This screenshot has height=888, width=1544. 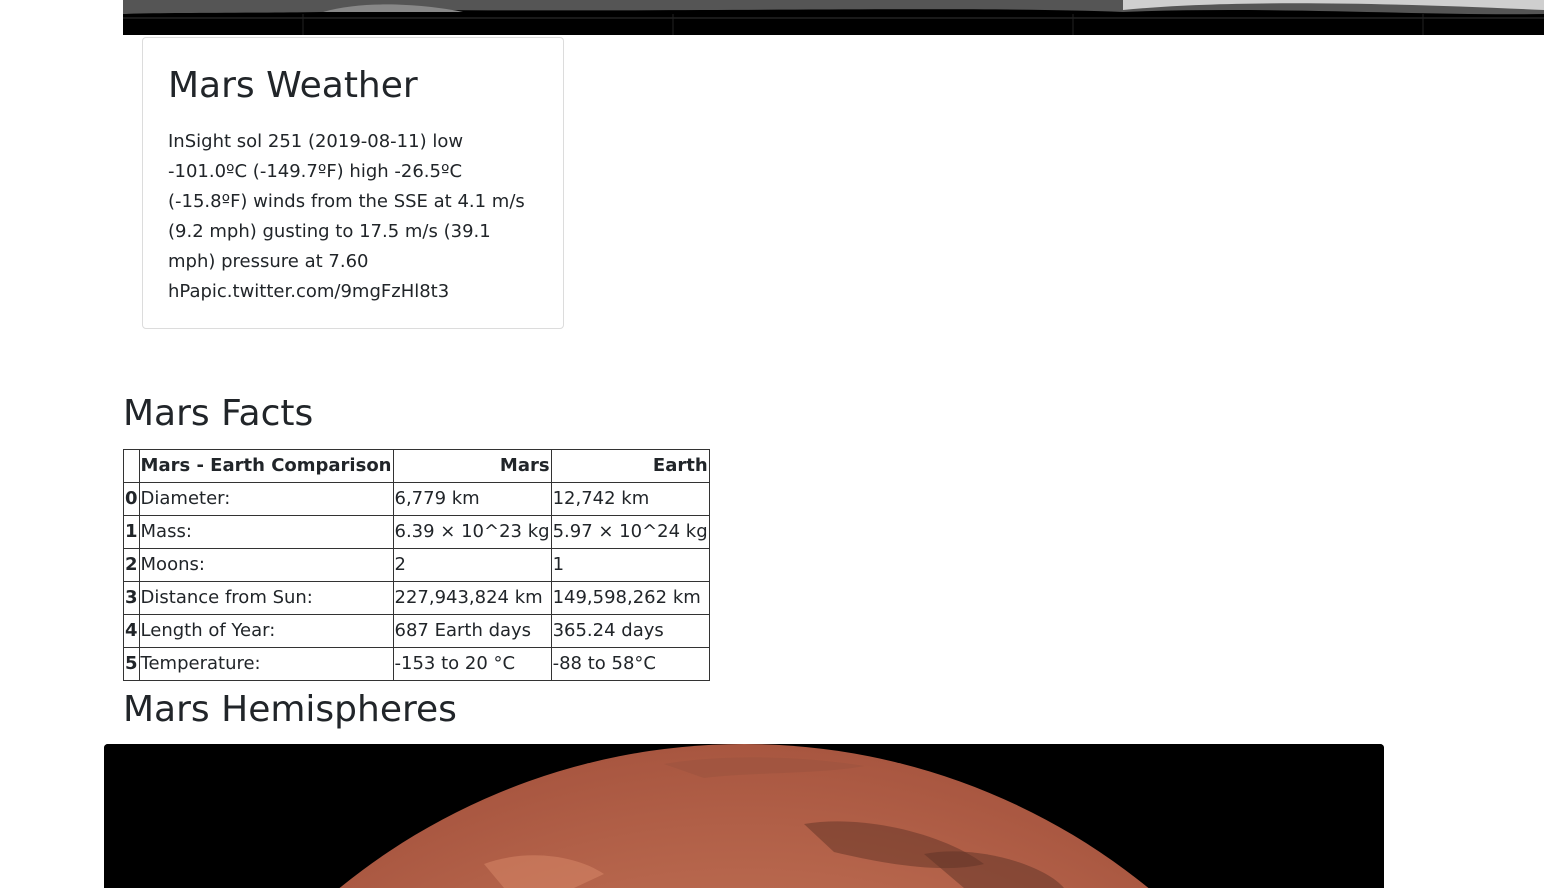 What do you see at coordinates (630, 664) in the screenshot?
I see `row-earth-value: -88 to 58°C` at bounding box center [630, 664].